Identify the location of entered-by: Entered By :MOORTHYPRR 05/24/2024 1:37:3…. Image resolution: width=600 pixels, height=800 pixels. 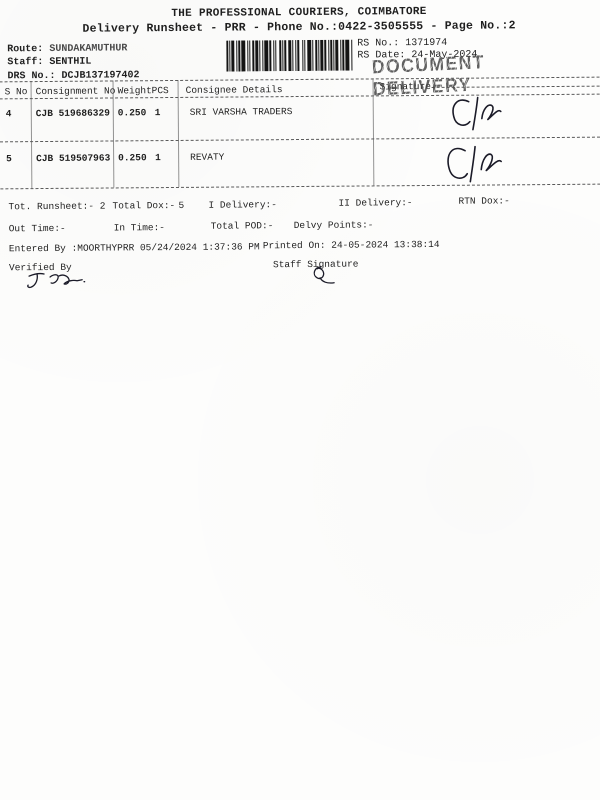
(134, 248).